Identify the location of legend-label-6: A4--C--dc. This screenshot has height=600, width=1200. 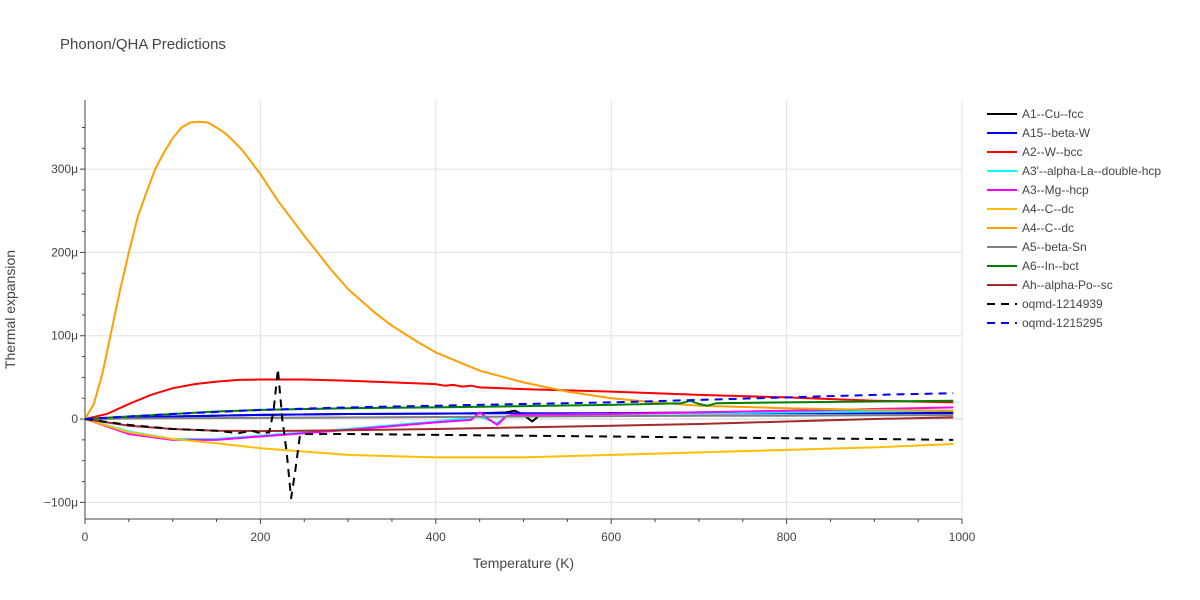
(1048, 228).